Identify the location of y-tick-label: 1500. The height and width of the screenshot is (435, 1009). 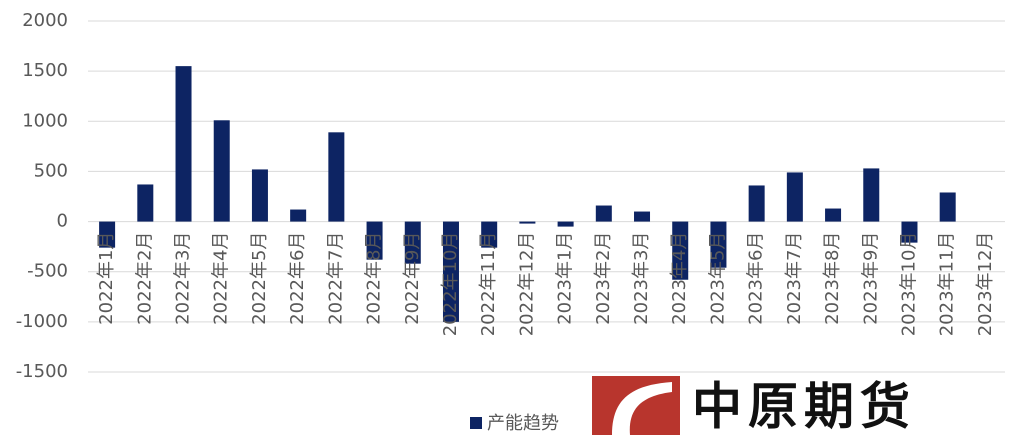
(45, 70).